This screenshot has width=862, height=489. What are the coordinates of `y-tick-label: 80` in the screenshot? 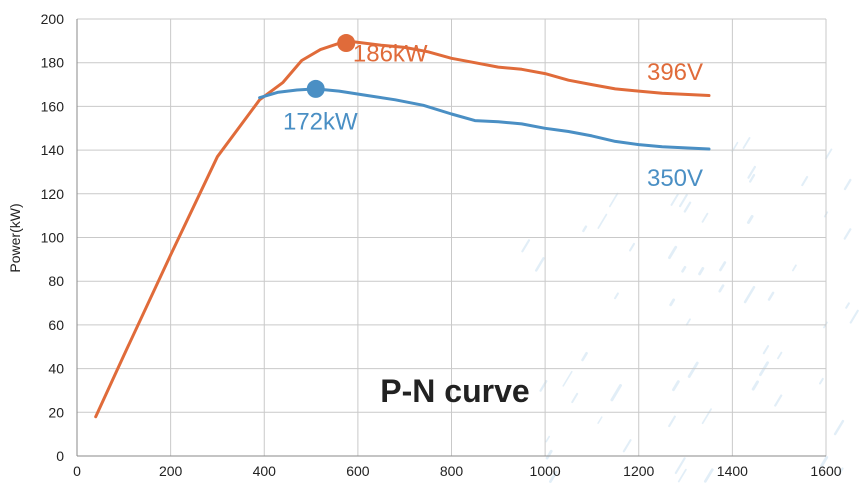 It's located at (56, 281).